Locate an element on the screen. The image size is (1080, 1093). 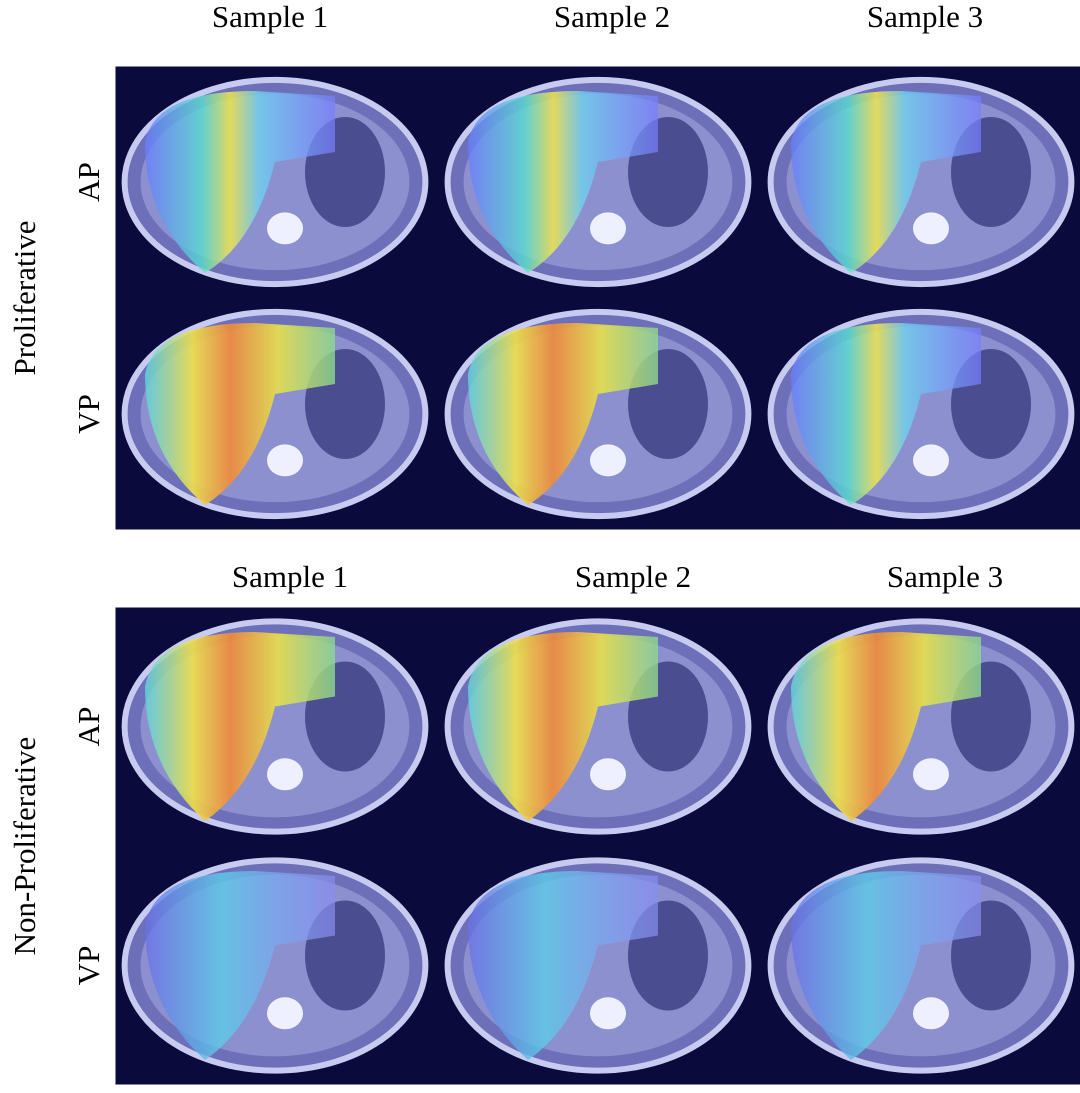
group-label: Non-Proliferative is located at coordinates (24, 846).